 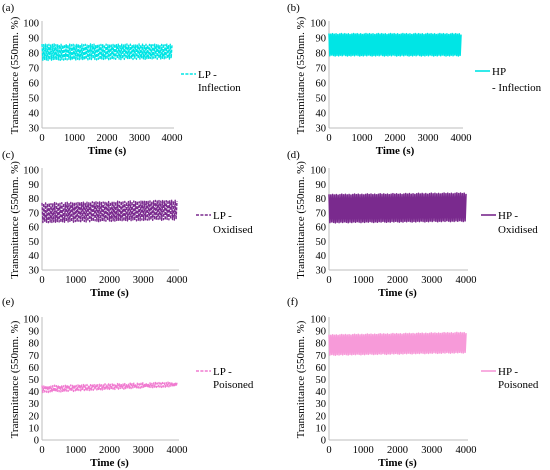 I want to click on legend-label: - Inflection, so click(x=517, y=88).